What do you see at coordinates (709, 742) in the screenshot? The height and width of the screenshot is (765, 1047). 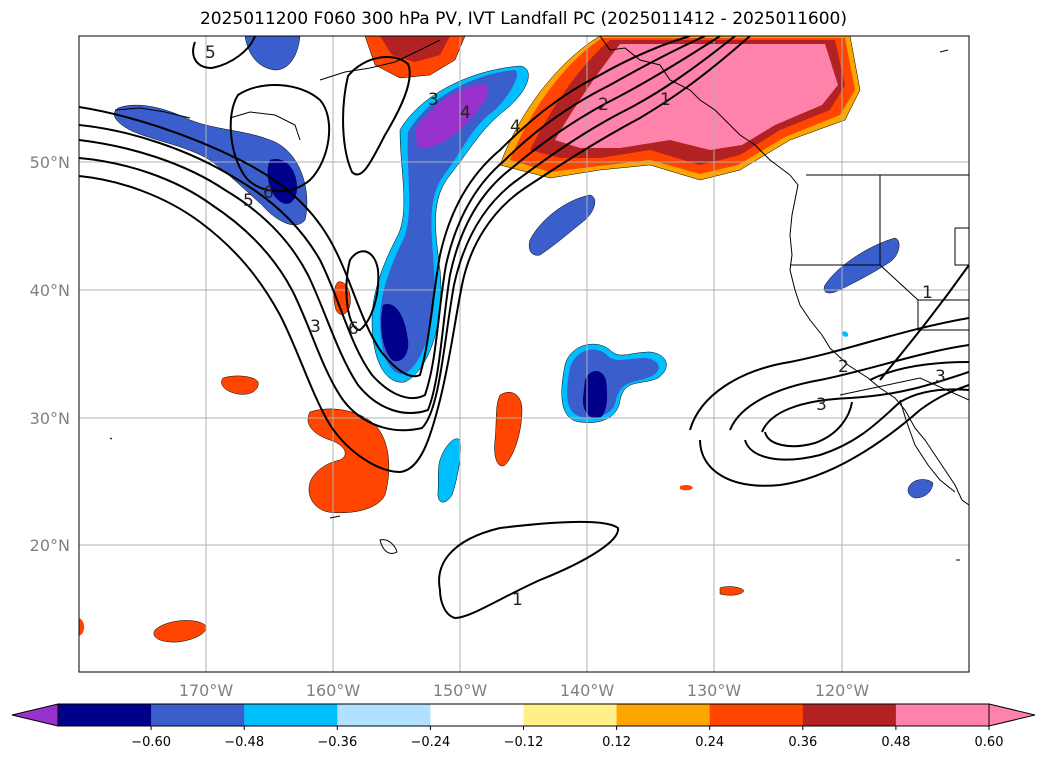 I see `colorbar-tick-label: 0.24` at bounding box center [709, 742].